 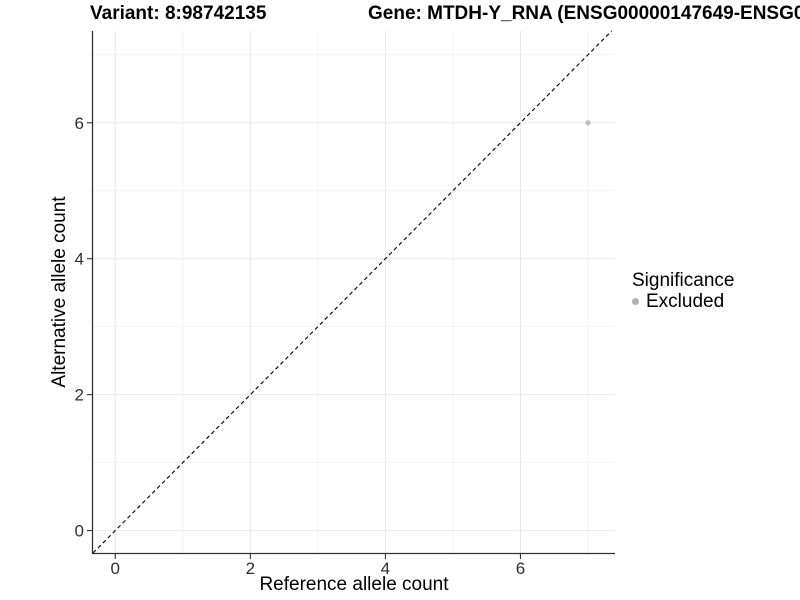 What do you see at coordinates (520, 568) in the screenshot?
I see `x-tick-label: 6` at bounding box center [520, 568].